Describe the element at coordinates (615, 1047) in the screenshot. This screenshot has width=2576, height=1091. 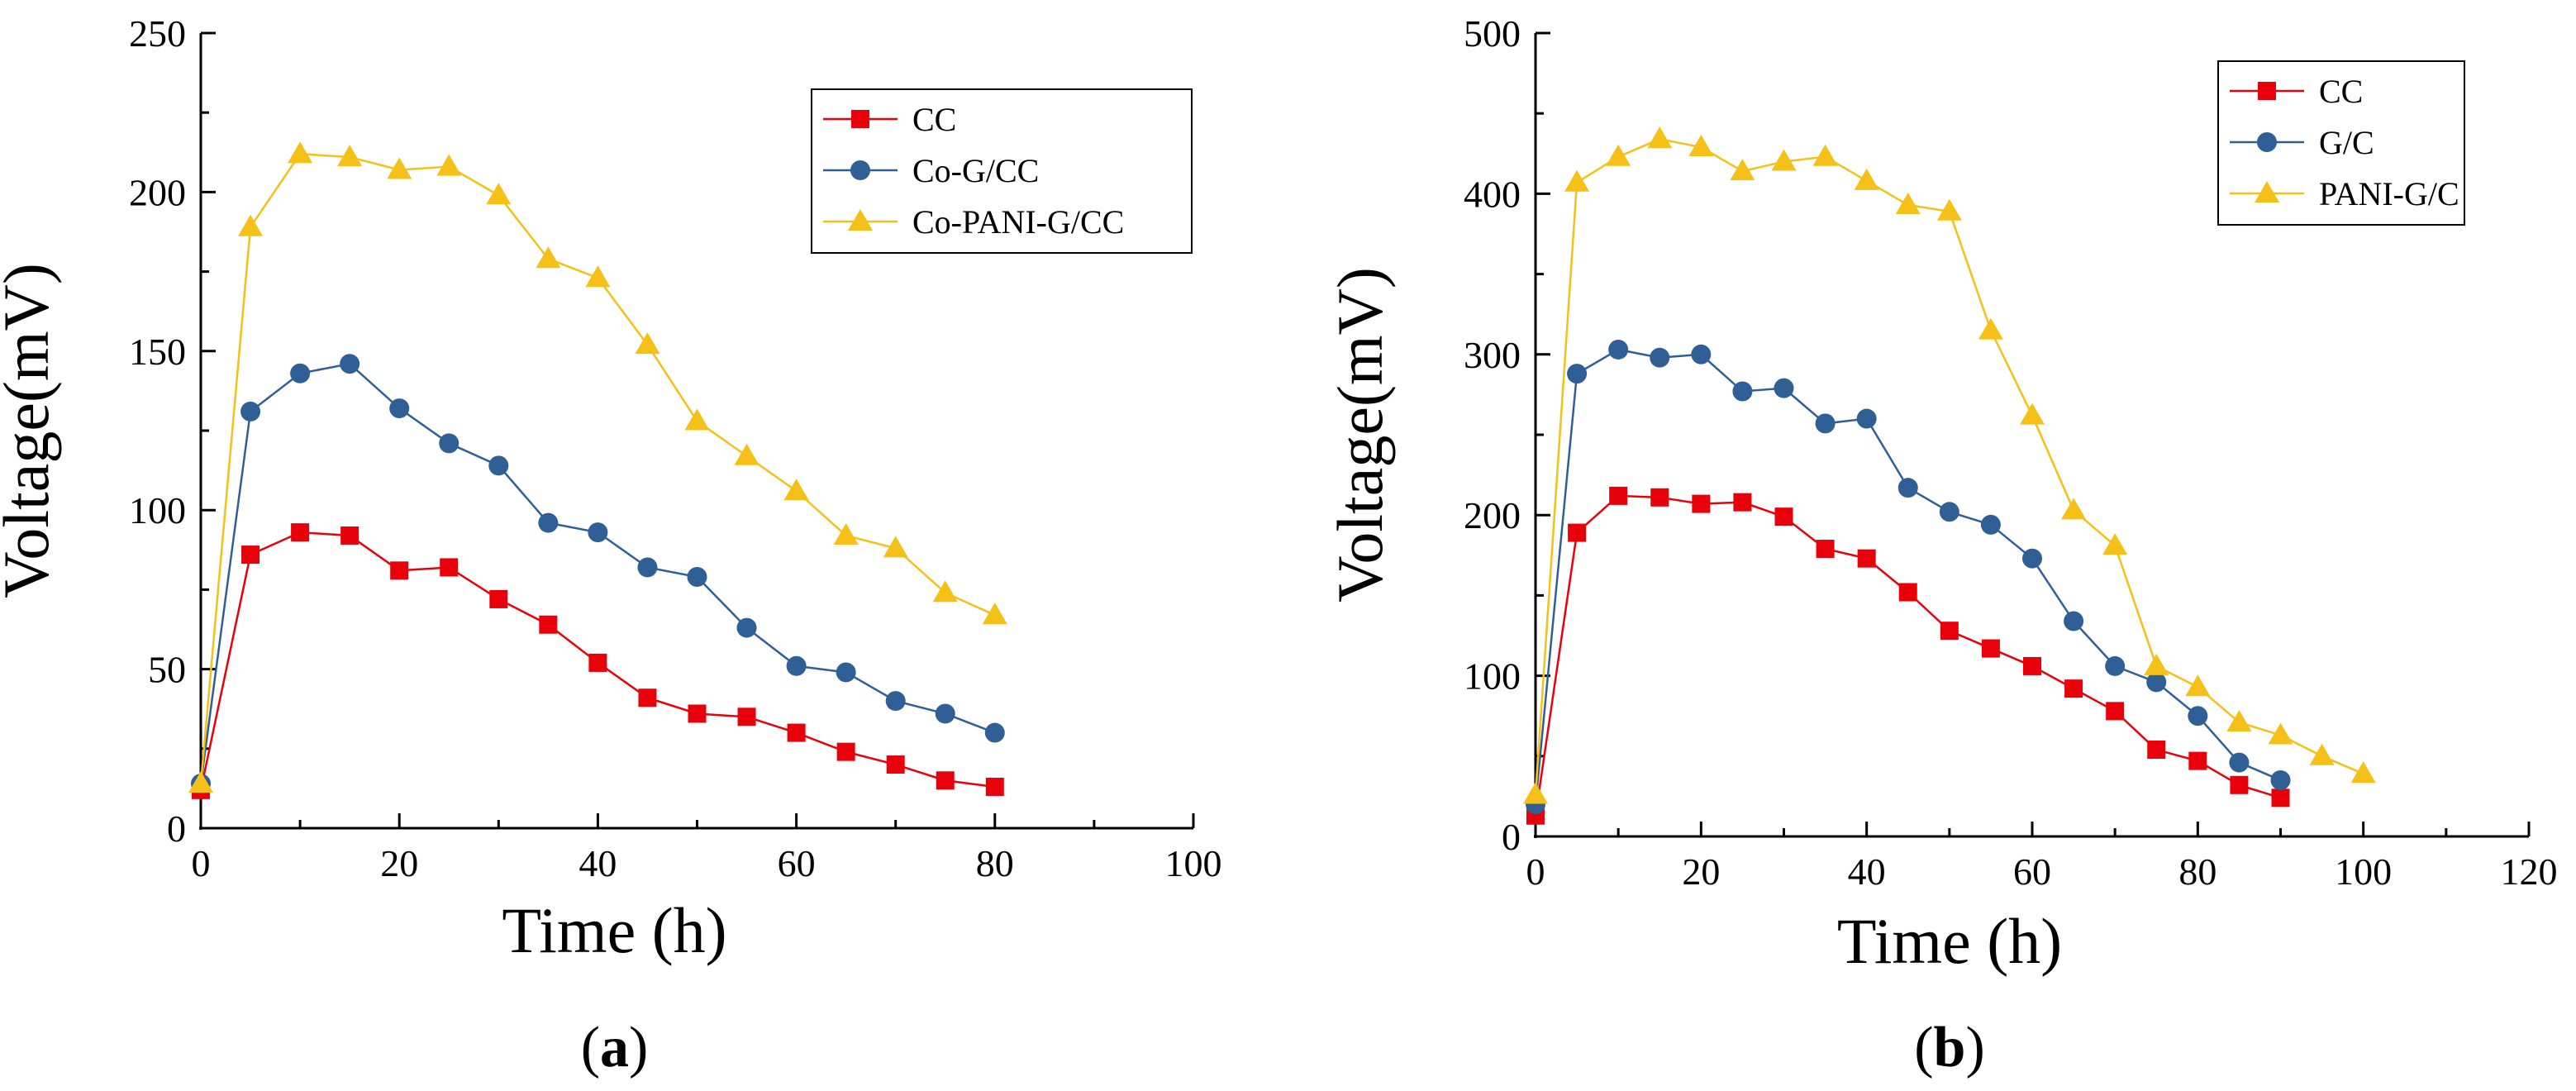
I see `panel-label: (a)` at that location.